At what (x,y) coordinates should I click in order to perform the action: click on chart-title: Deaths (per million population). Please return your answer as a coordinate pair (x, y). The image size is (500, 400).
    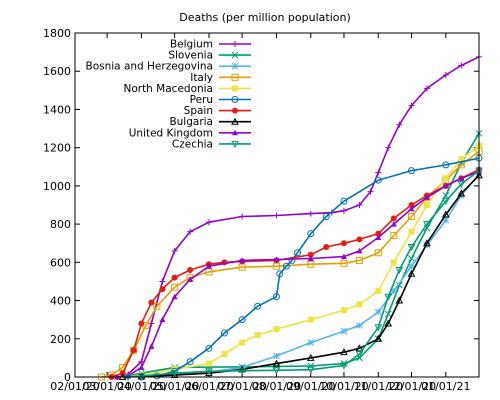
    Looking at the image, I should click on (265, 17).